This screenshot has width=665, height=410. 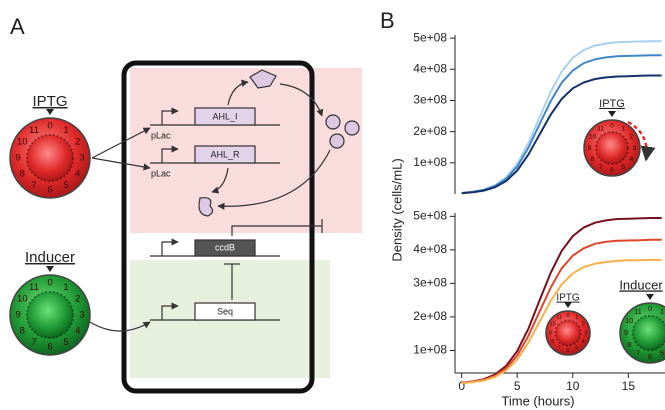 I want to click on gene-label: ccdB, so click(x=225, y=247).